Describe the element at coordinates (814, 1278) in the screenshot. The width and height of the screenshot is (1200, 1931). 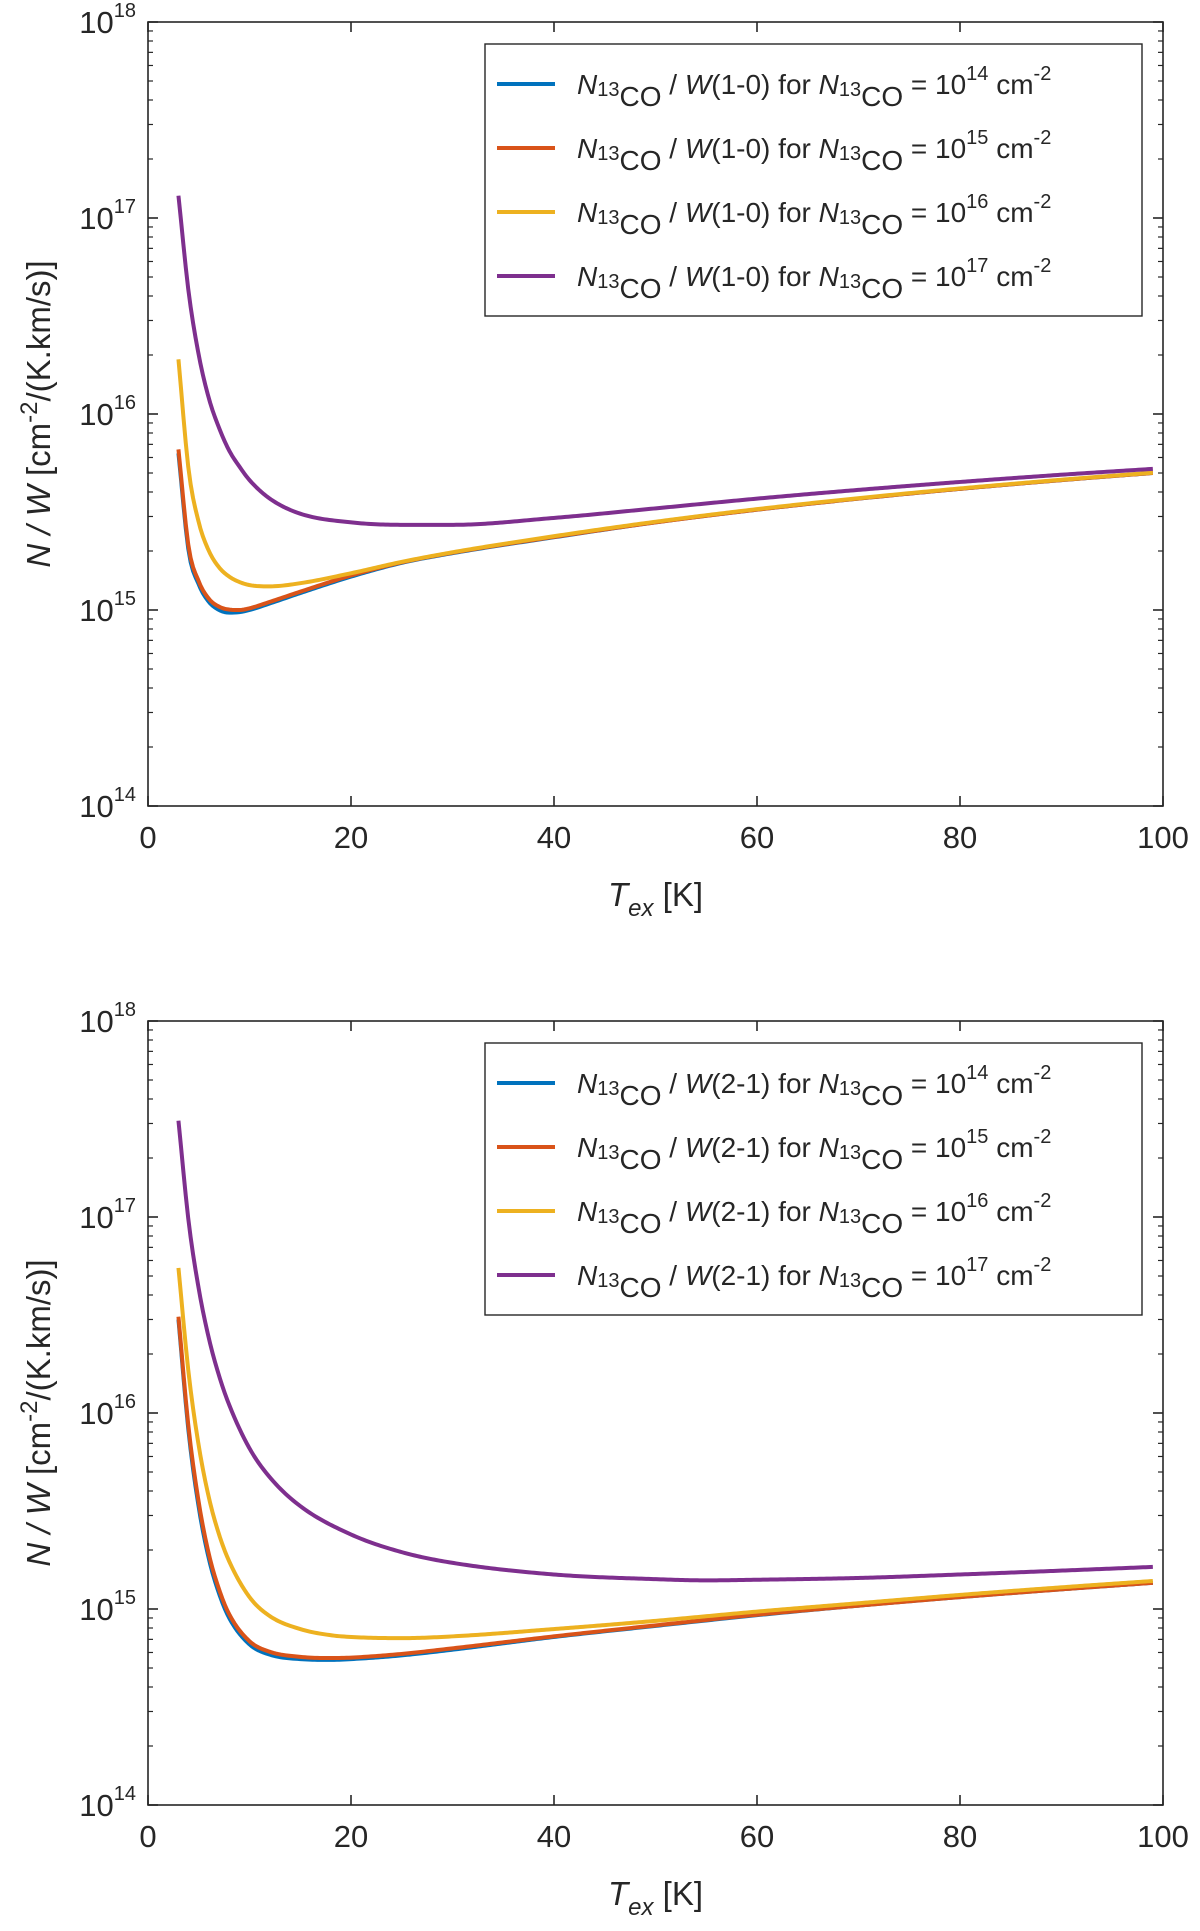
I see `legend-entry: N13CO / W(2-1) for N13CO = 1017 cm-2` at that location.